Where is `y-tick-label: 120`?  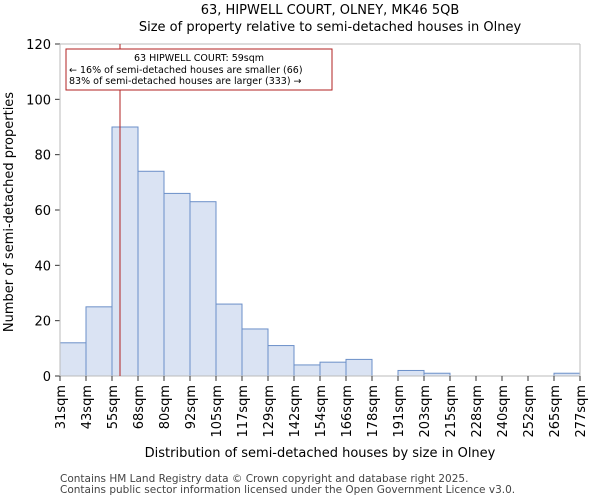 y-tick-label: 120 is located at coordinates (38, 45).